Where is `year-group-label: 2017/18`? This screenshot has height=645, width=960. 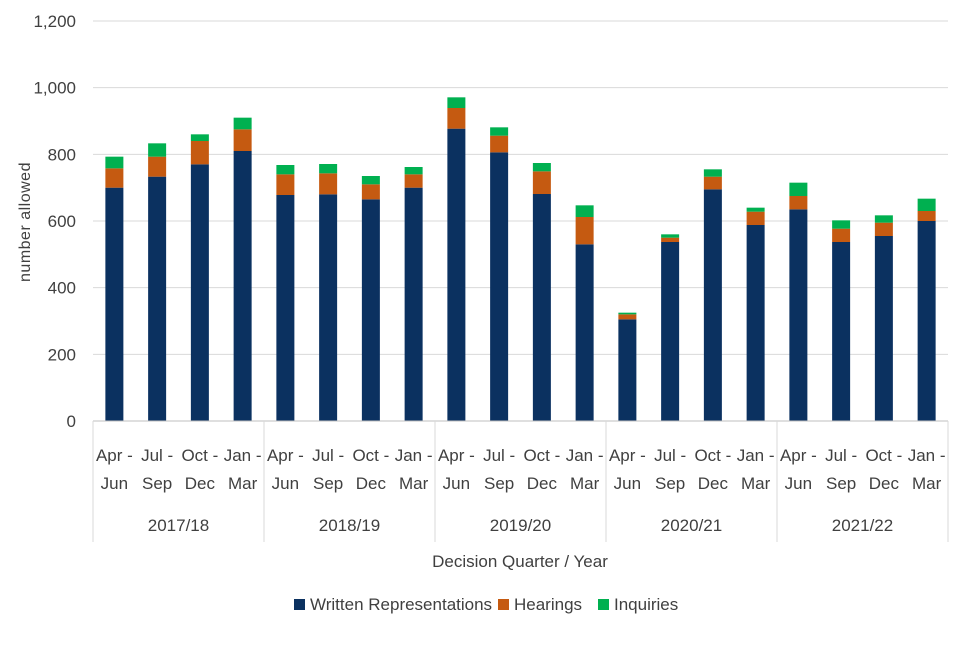 year-group-label: 2017/18 is located at coordinates (178, 525).